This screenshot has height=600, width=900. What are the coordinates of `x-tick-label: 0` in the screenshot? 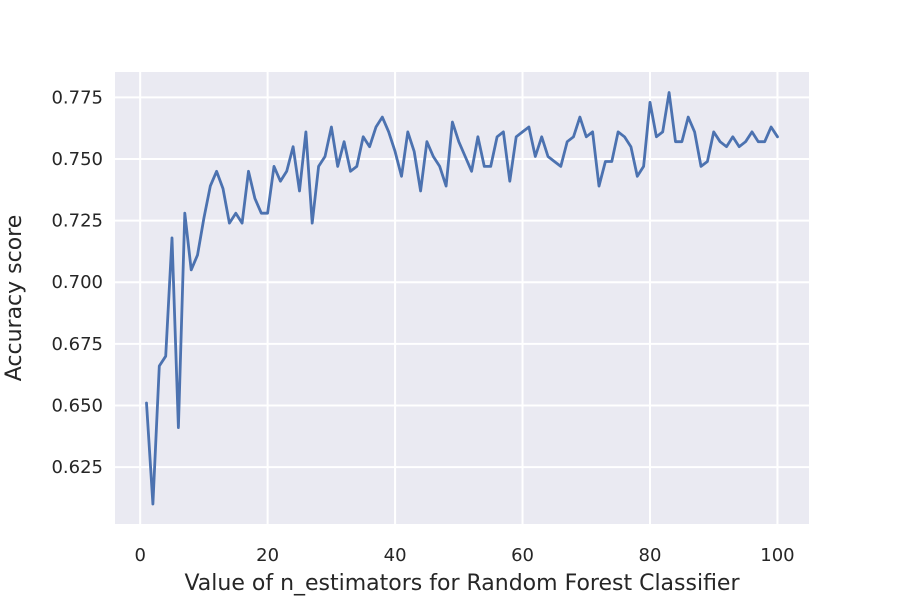 It's located at (139, 555).